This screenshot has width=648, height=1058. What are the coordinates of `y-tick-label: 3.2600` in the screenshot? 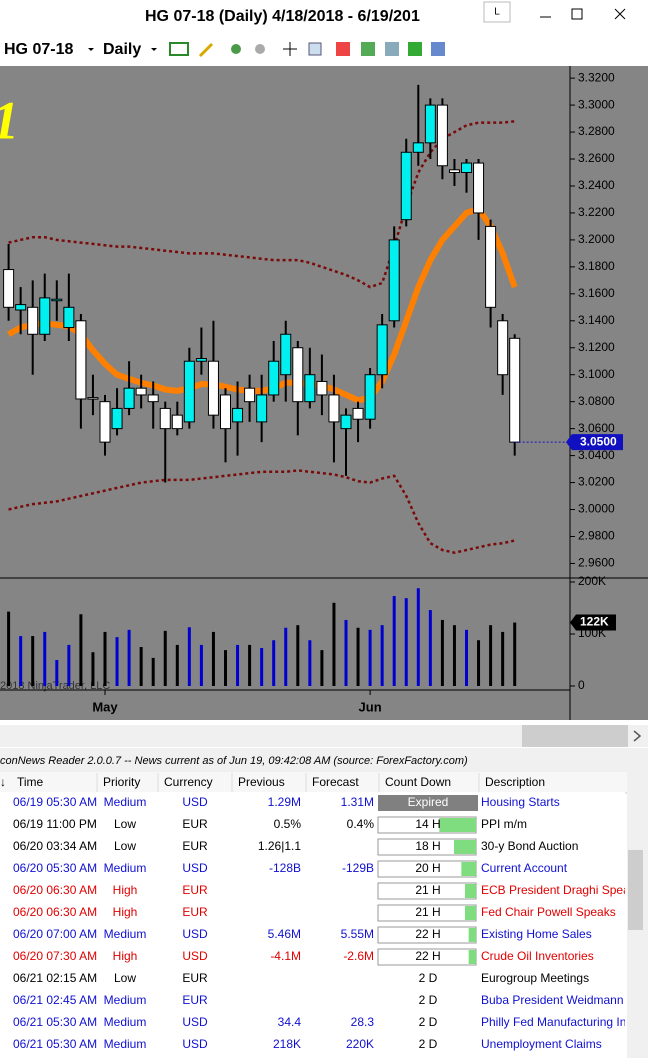 It's located at (596, 158).